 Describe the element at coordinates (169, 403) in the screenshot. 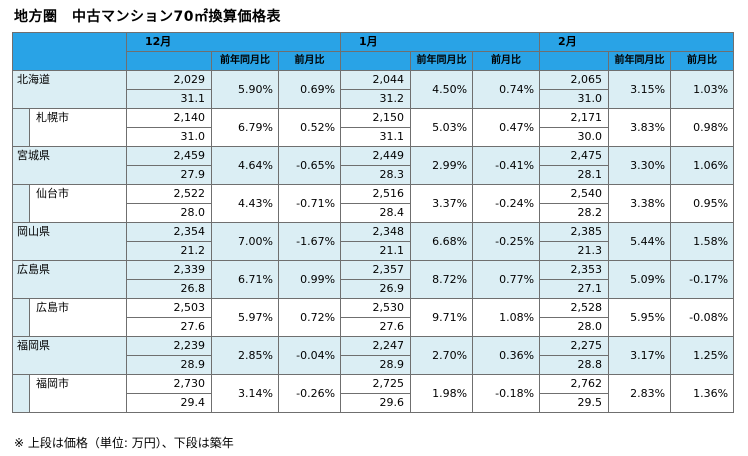

I see `age-cell: 29.4` at that location.